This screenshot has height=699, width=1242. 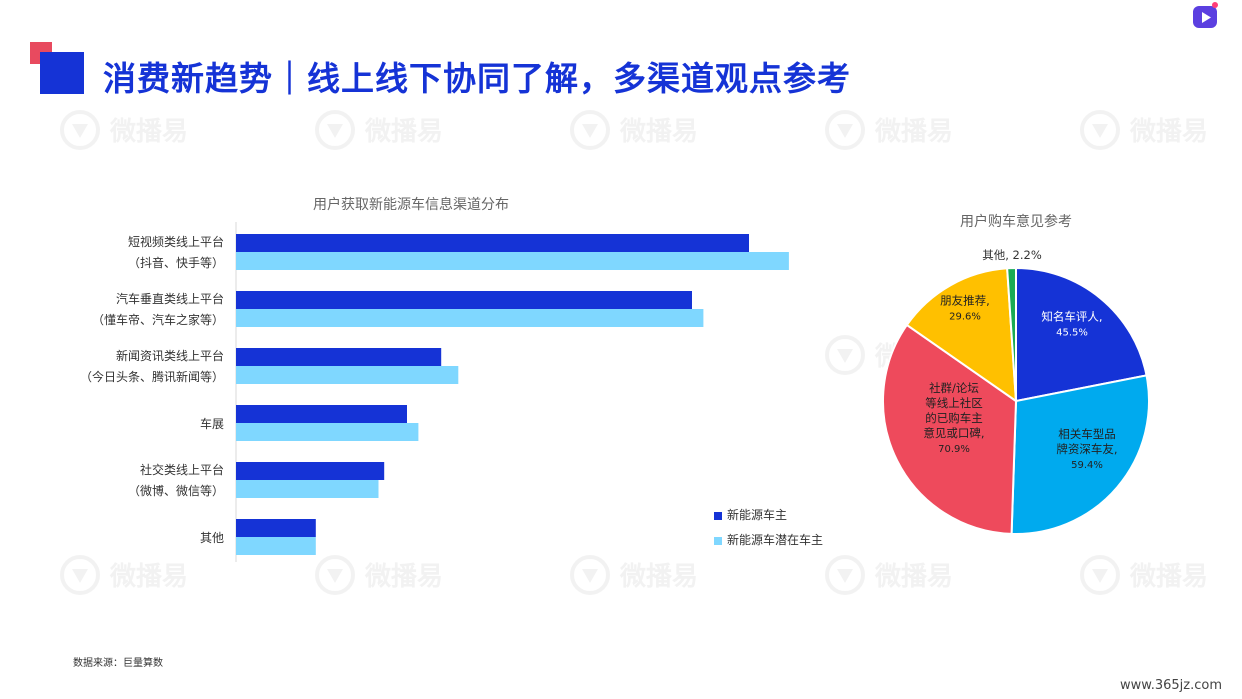 I want to click on page-title: 消费新趋势｜线上线下协同了解，多渠道观点参考, so click(x=477, y=78).